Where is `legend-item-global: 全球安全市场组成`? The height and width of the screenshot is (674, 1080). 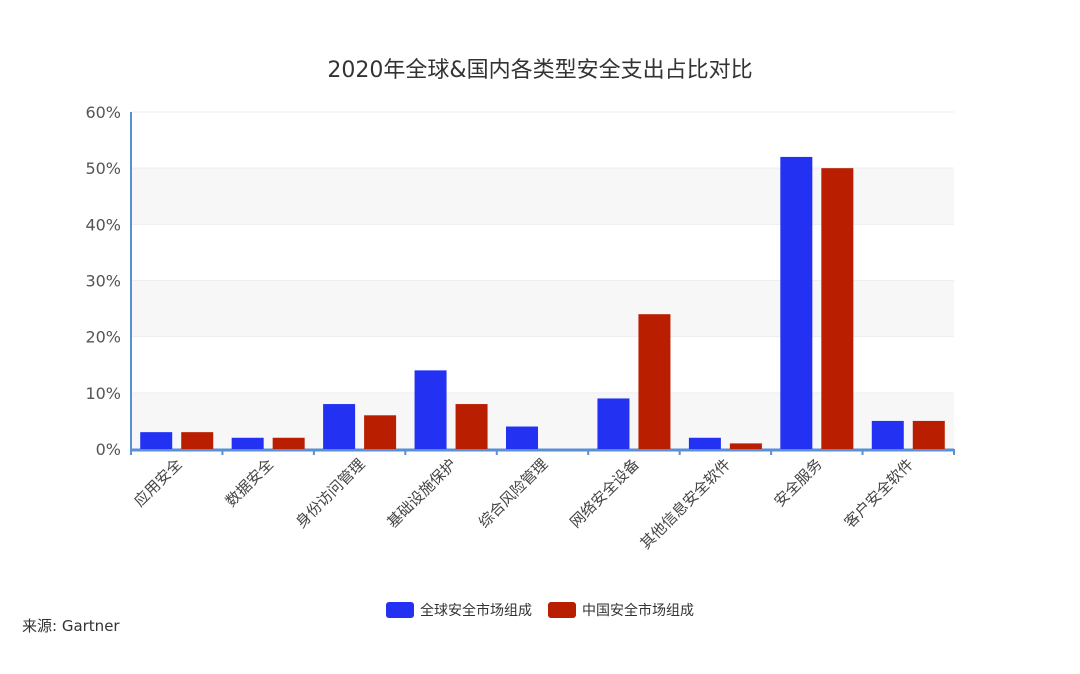 legend-item-global: 全球安全市场组成 is located at coordinates (459, 610).